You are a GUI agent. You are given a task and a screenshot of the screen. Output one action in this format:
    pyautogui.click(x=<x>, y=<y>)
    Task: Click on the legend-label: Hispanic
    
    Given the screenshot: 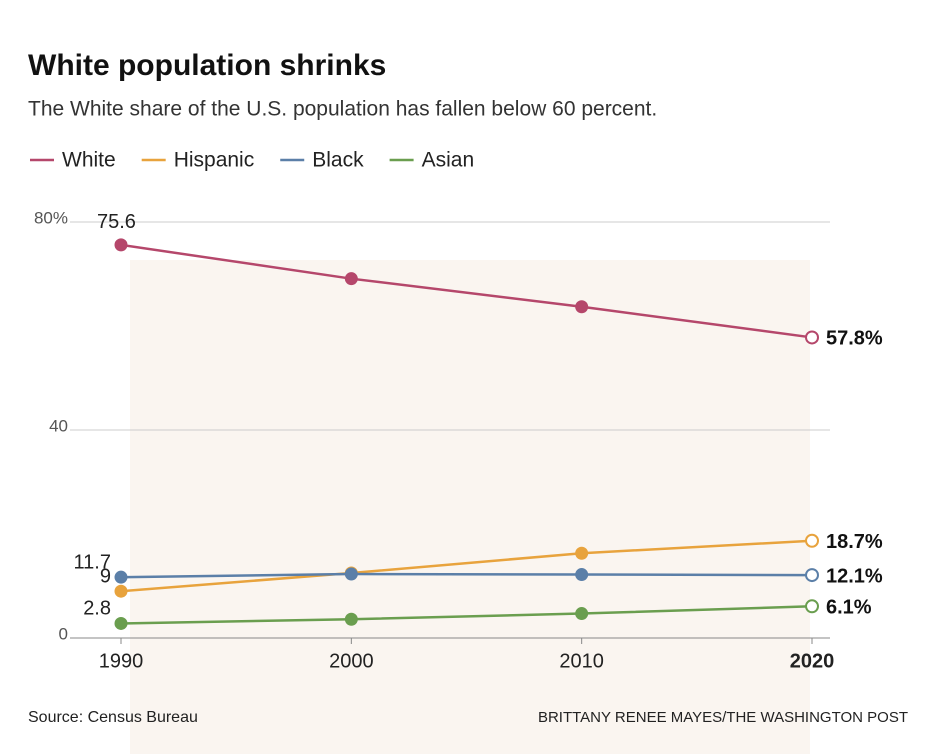 What is the action you would take?
    pyautogui.click(x=214, y=160)
    